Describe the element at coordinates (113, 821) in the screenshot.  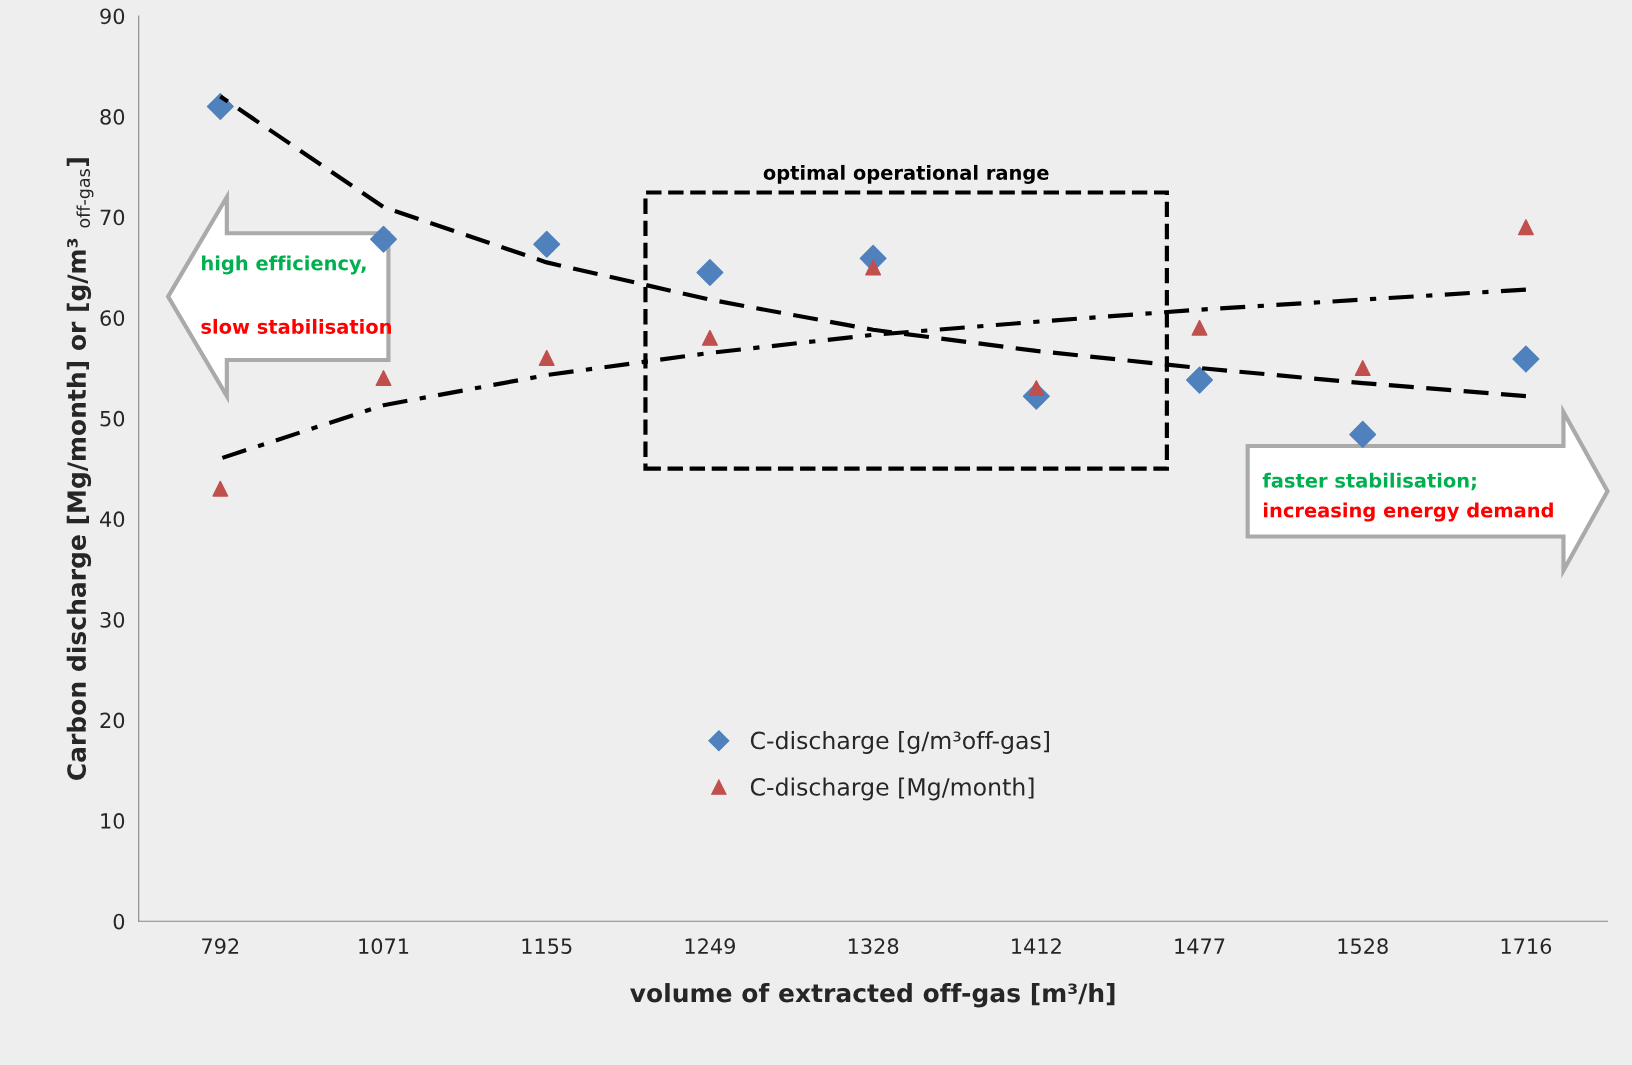
I see `y-tick-label: 10` at that location.